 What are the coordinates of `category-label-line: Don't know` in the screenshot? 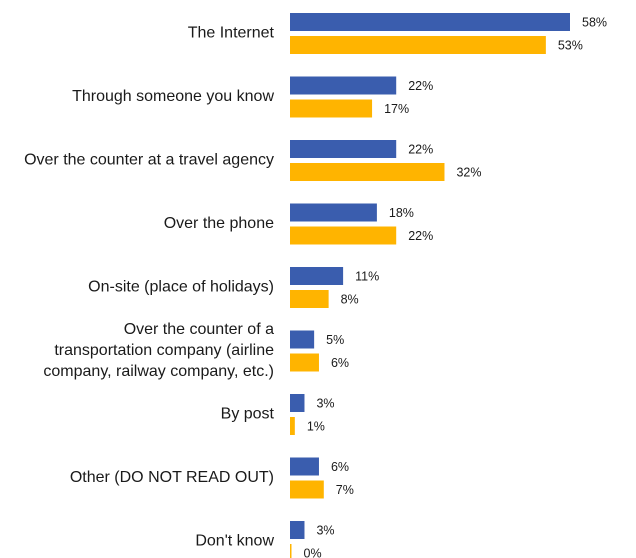 It's located at (234, 541).